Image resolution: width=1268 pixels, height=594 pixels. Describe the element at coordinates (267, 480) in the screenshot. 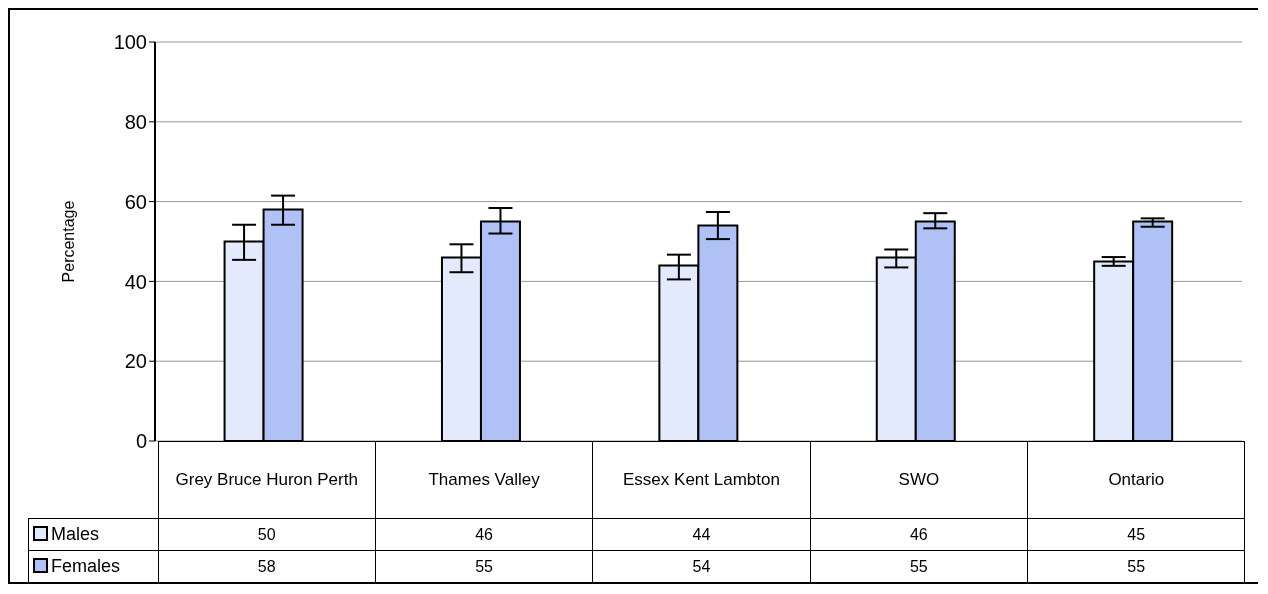

I see `x-tick-label: Grey Bruce Huron Perth` at that location.